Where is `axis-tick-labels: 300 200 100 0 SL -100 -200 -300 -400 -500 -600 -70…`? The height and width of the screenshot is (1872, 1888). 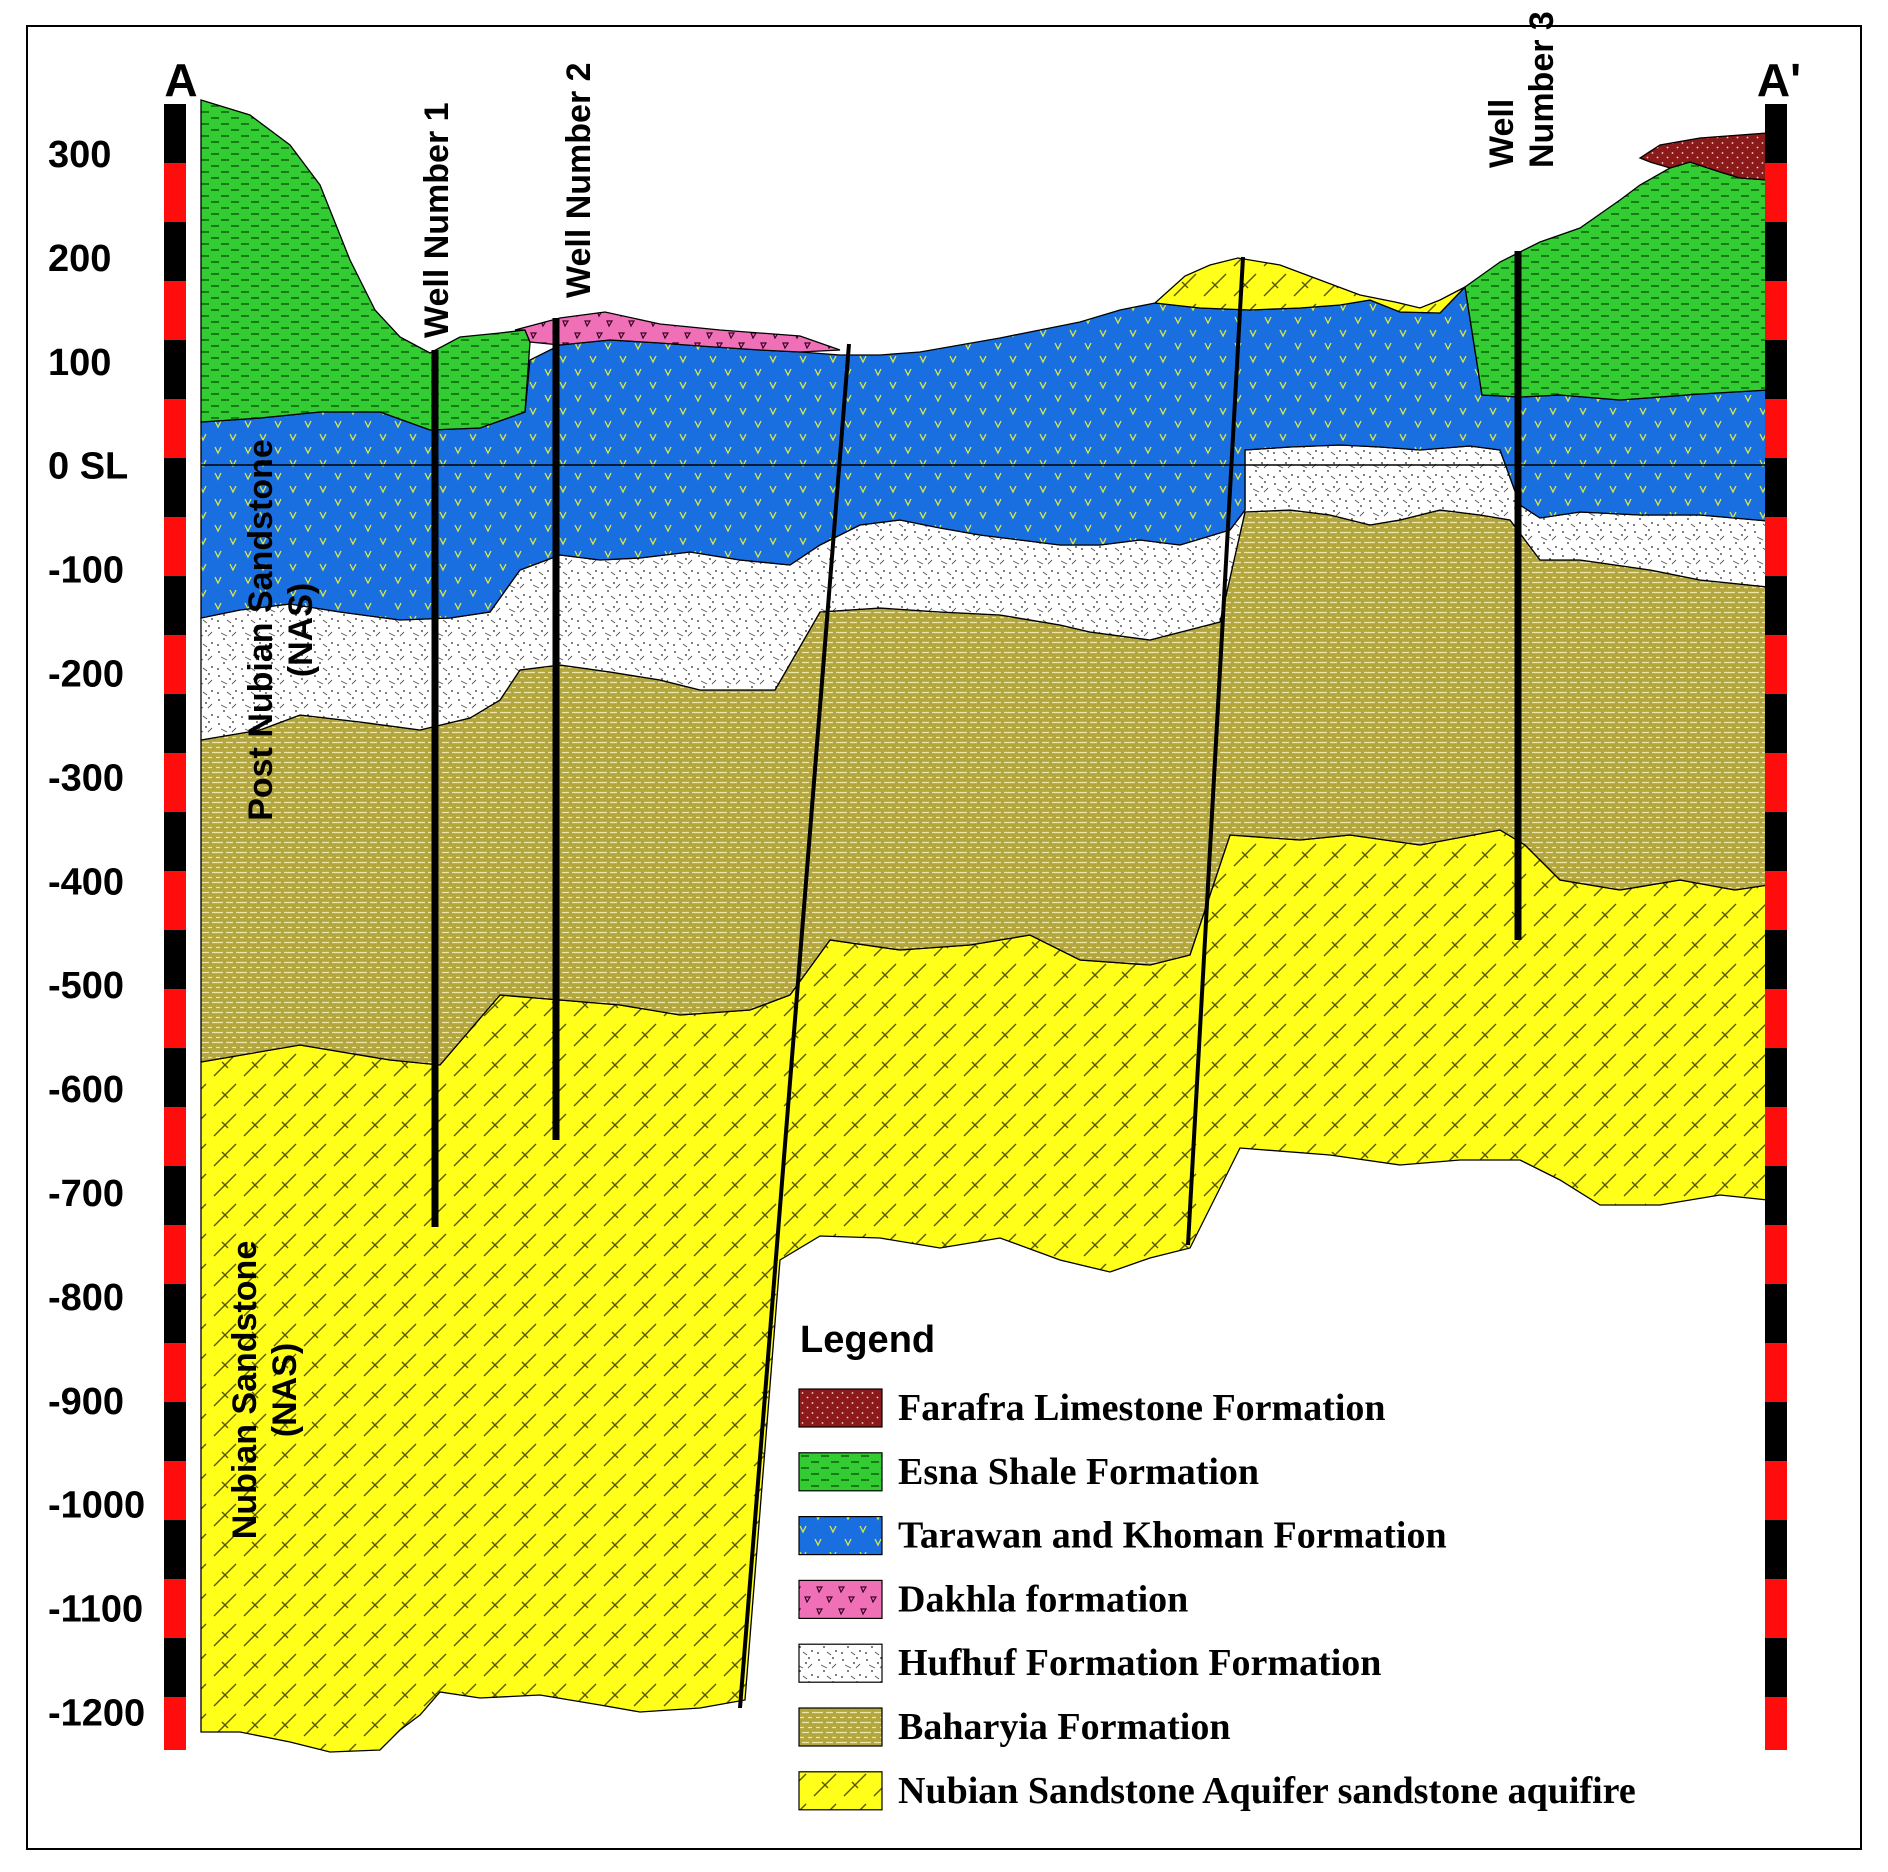 axis-tick-labels: 300 200 100 0 SL -100 -200 -300 -400 -500 -600 -70… is located at coordinates (96, 934).